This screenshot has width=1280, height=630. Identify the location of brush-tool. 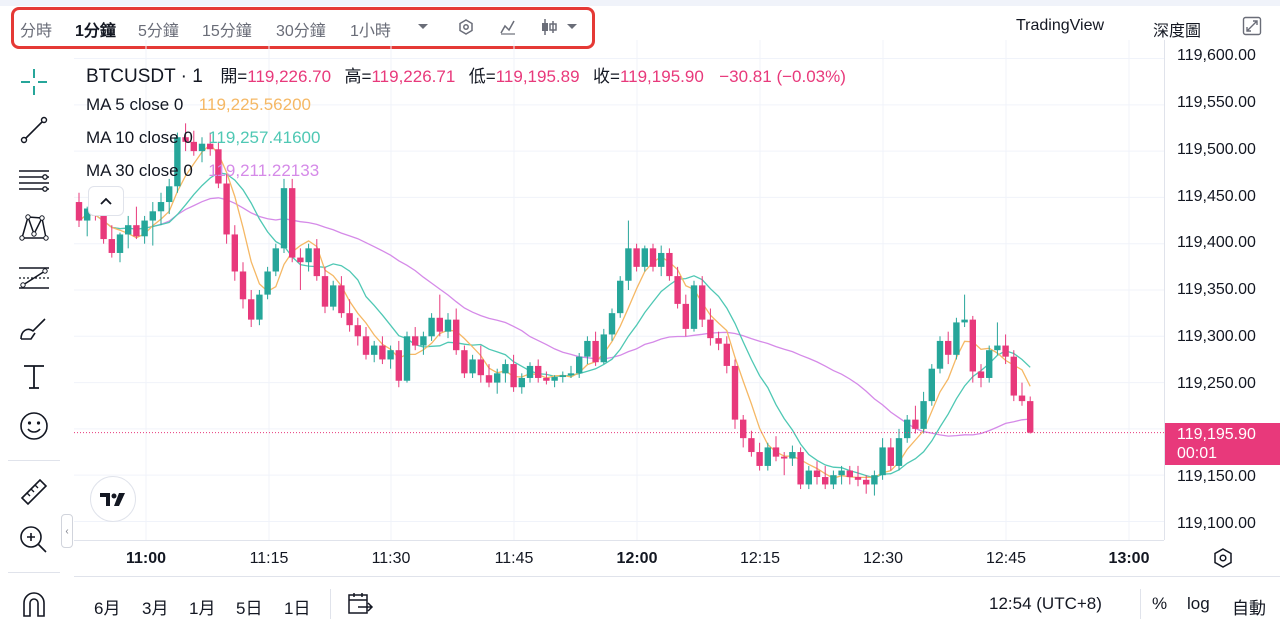
(34, 328).